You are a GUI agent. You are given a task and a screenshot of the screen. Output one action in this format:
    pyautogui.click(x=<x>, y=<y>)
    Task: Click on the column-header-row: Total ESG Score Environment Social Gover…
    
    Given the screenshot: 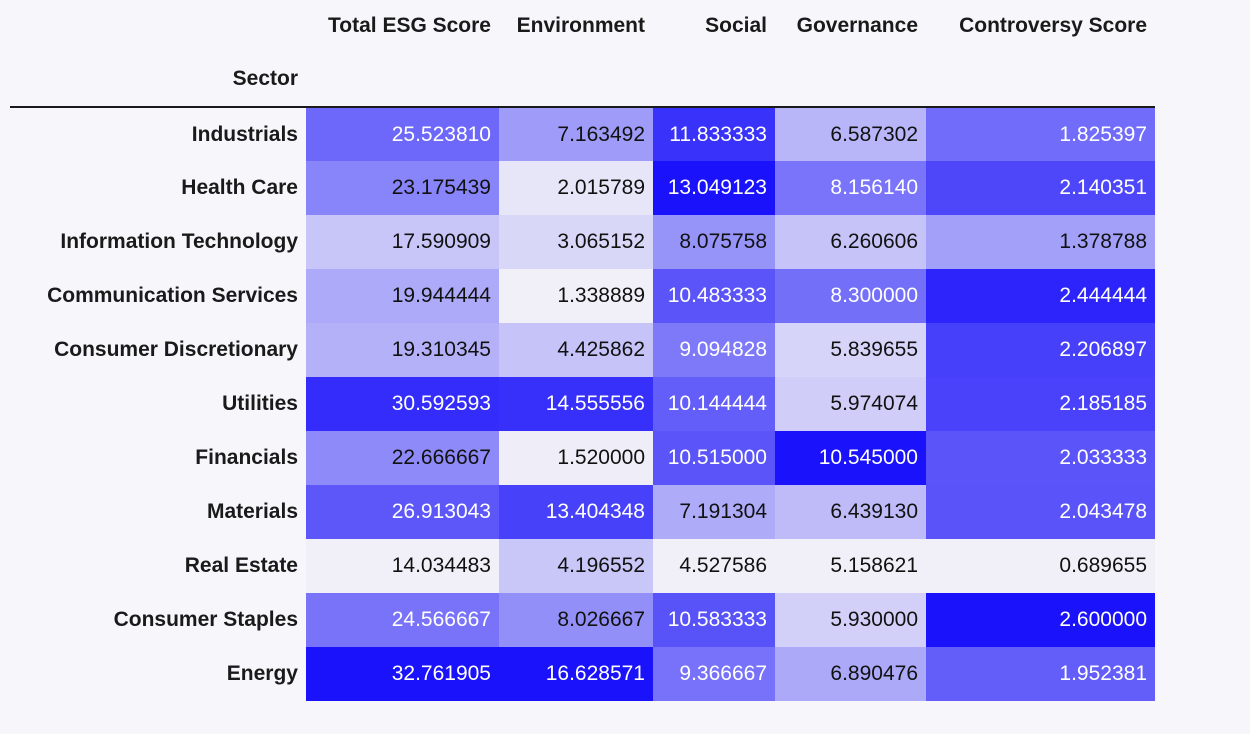 What is the action you would take?
    pyautogui.click(x=582, y=26)
    